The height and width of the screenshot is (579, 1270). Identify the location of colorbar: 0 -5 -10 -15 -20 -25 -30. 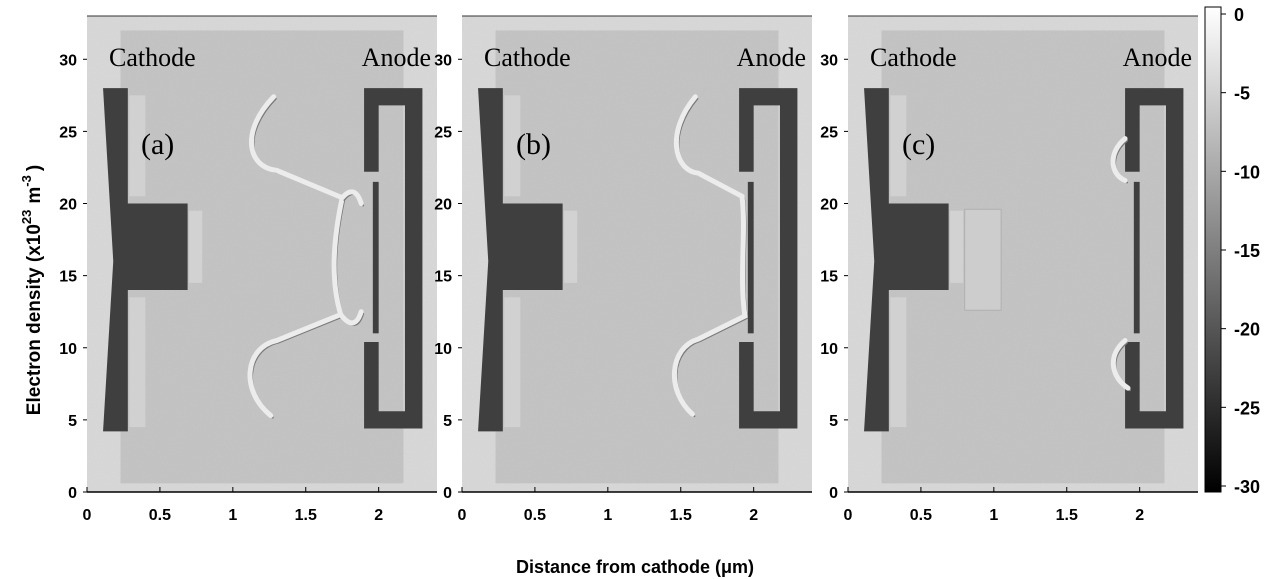
(1232, 251).